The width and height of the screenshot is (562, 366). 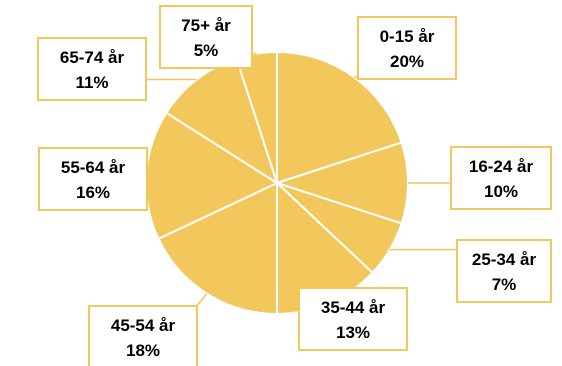 What do you see at coordinates (91, 82) in the screenshot?
I see `slice-value-label-6: 11%` at bounding box center [91, 82].